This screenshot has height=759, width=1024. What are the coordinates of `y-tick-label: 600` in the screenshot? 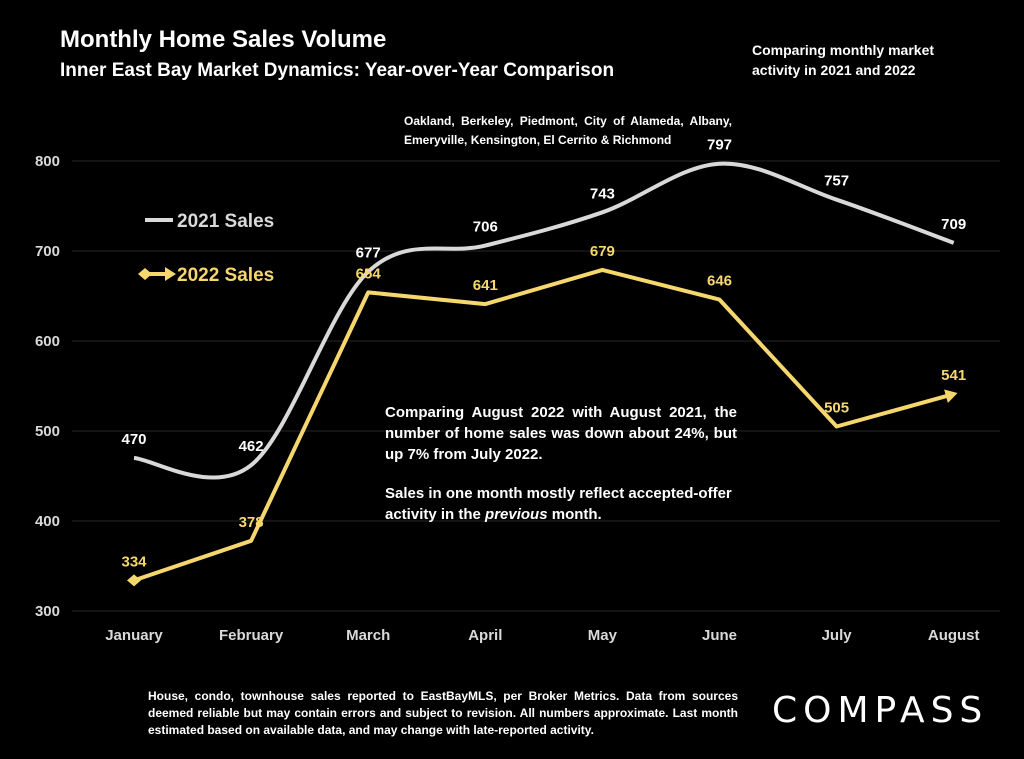 It's located at (47, 341).